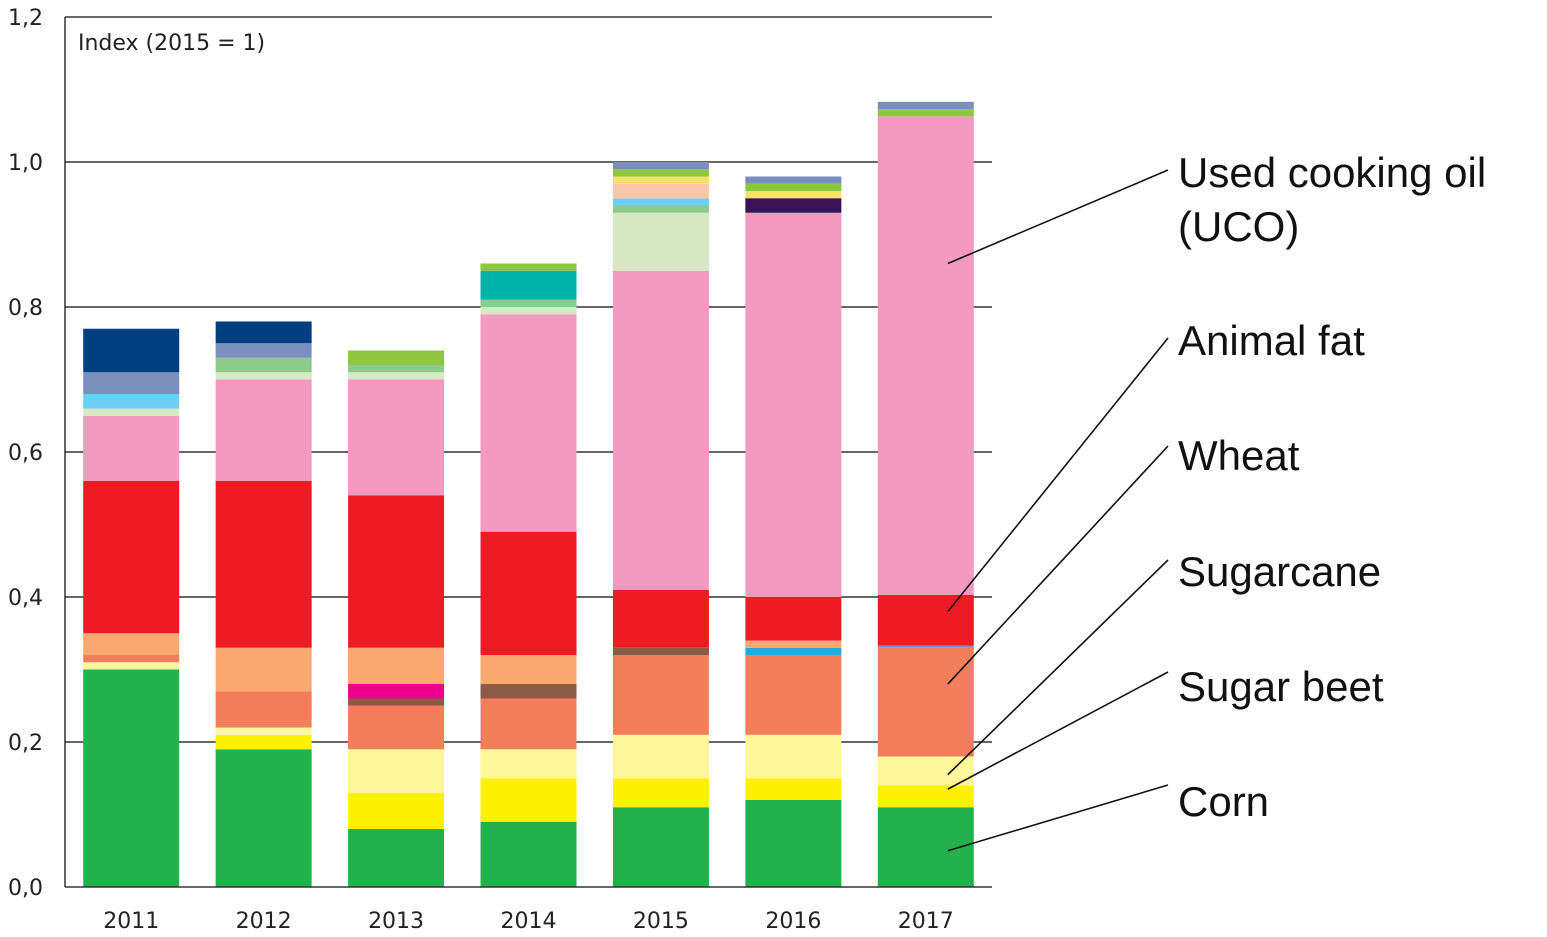  Describe the element at coordinates (1223, 801) in the screenshot. I see `annotation-label: Corn` at that location.